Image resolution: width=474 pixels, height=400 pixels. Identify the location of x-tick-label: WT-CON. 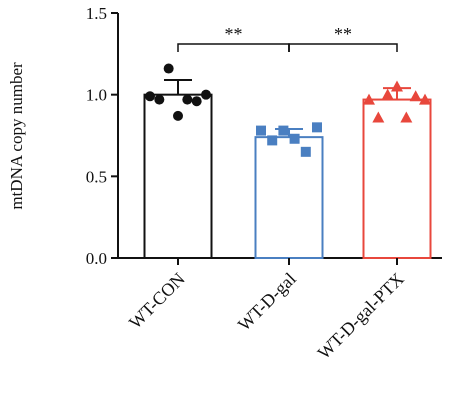
(157, 301).